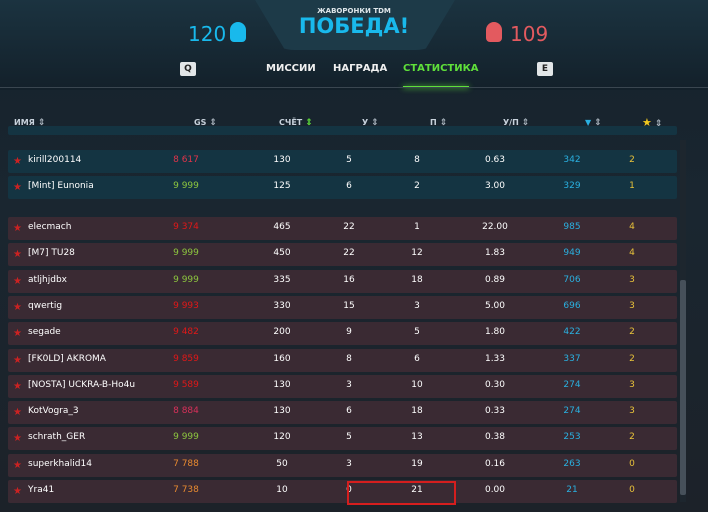 This screenshot has width=708, height=512. Describe the element at coordinates (495, 305) in the screenshot. I see `cell-kd: 5.00` at that location.